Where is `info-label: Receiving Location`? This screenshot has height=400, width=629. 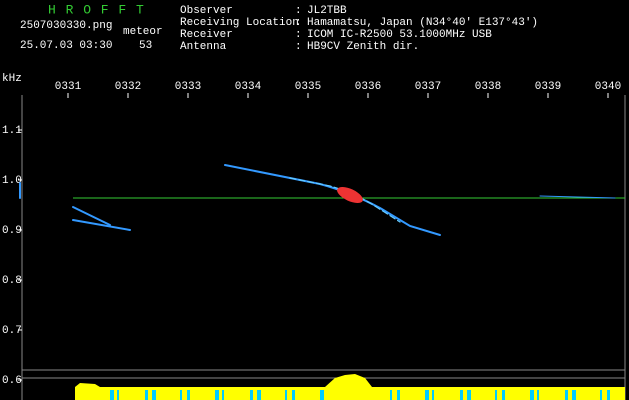
info-label: Receiving Location is located at coordinates (239, 23).